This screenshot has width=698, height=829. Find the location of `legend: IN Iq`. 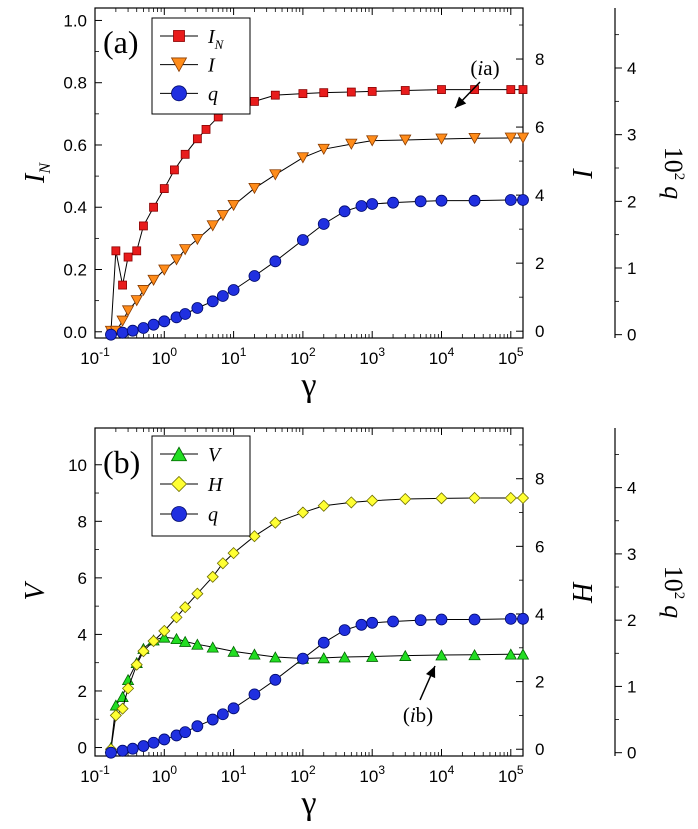

legend: IN Iq is located at coordinates (201, 66).